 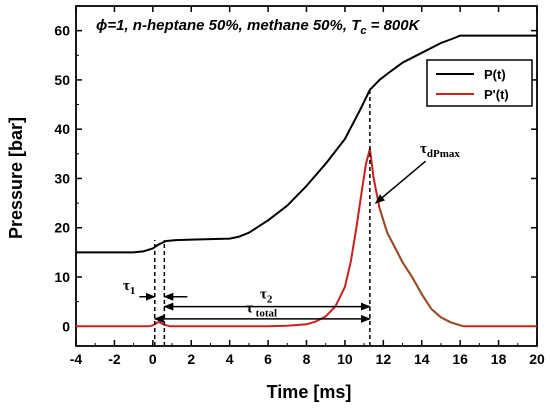 What do you see at coordinates (384, 359) in the screenshot?
I see `x-tick-label: 12` at bounding box center [384, 359].